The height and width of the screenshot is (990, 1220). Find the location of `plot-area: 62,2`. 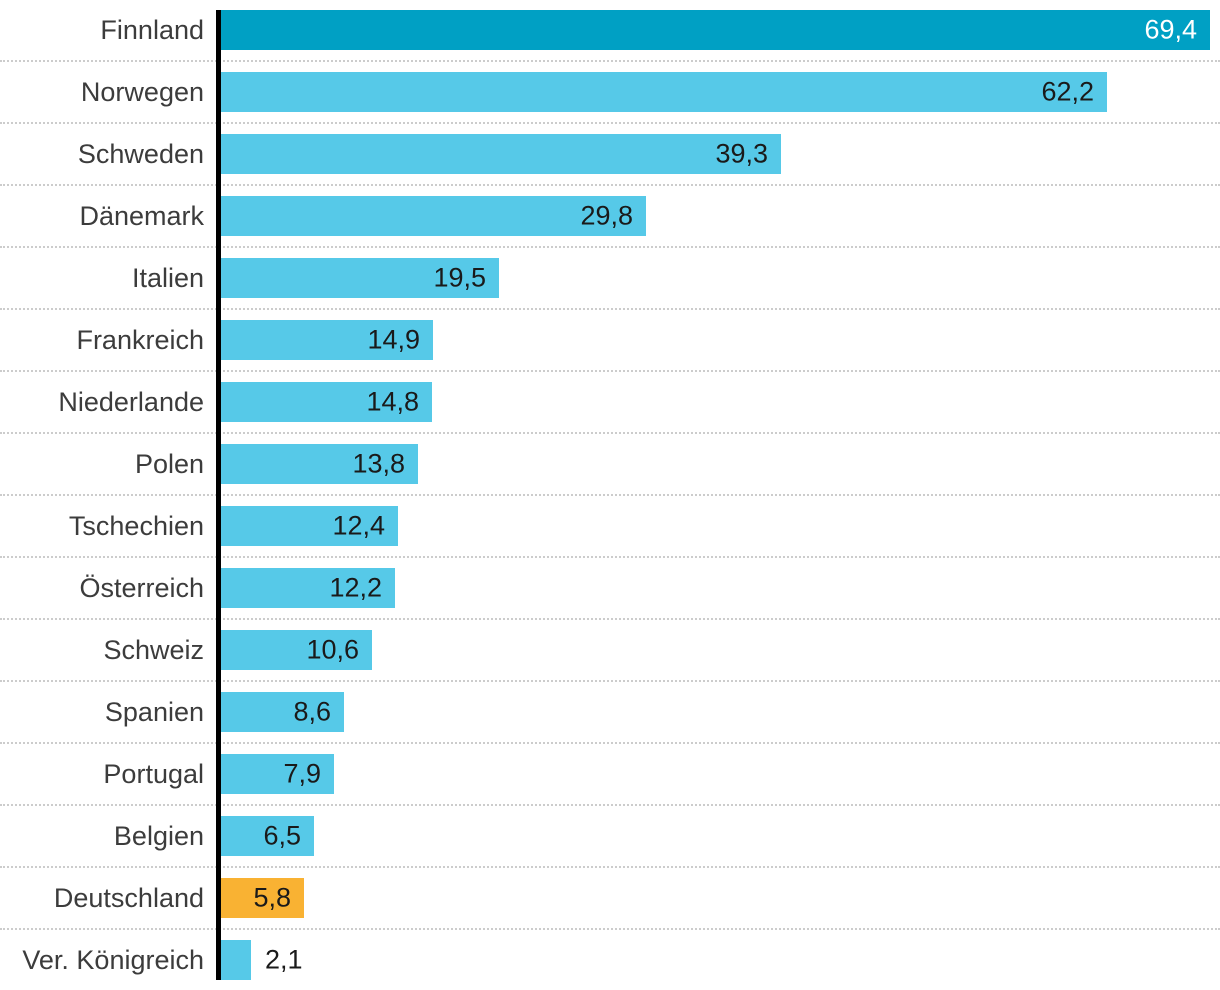

plot-area: 62,2 is located at coordinates (718, 92).